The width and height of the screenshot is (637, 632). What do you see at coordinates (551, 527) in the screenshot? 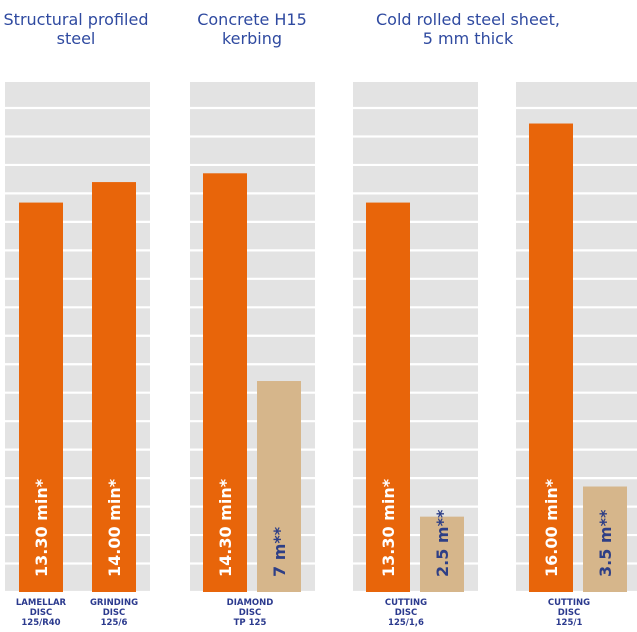
I see `bar-value-label: 16.00 min*` at bounding box center [551, 527].